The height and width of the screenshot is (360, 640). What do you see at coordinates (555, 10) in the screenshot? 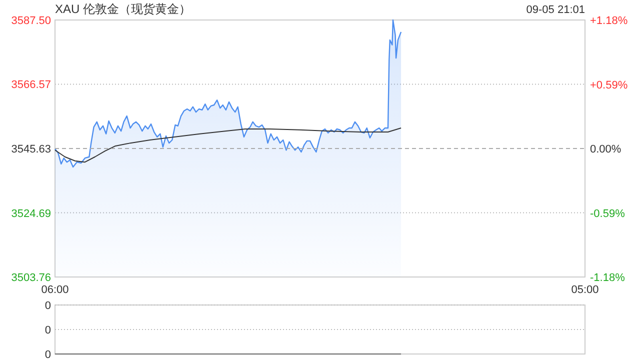
I see `text: 09-05 21:01` at bounding box center [555, 10].